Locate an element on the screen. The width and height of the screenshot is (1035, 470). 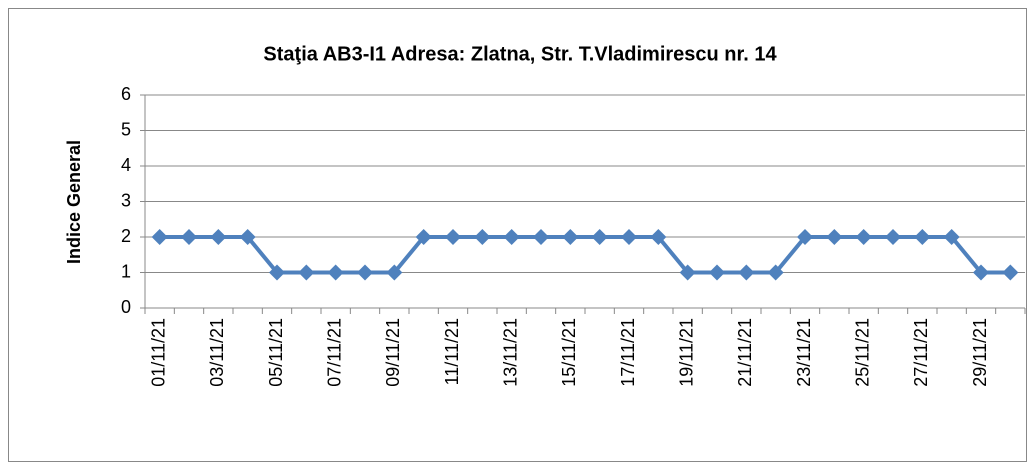
x-tick-label: 17/11/21 is located at coordinates (628, 352).